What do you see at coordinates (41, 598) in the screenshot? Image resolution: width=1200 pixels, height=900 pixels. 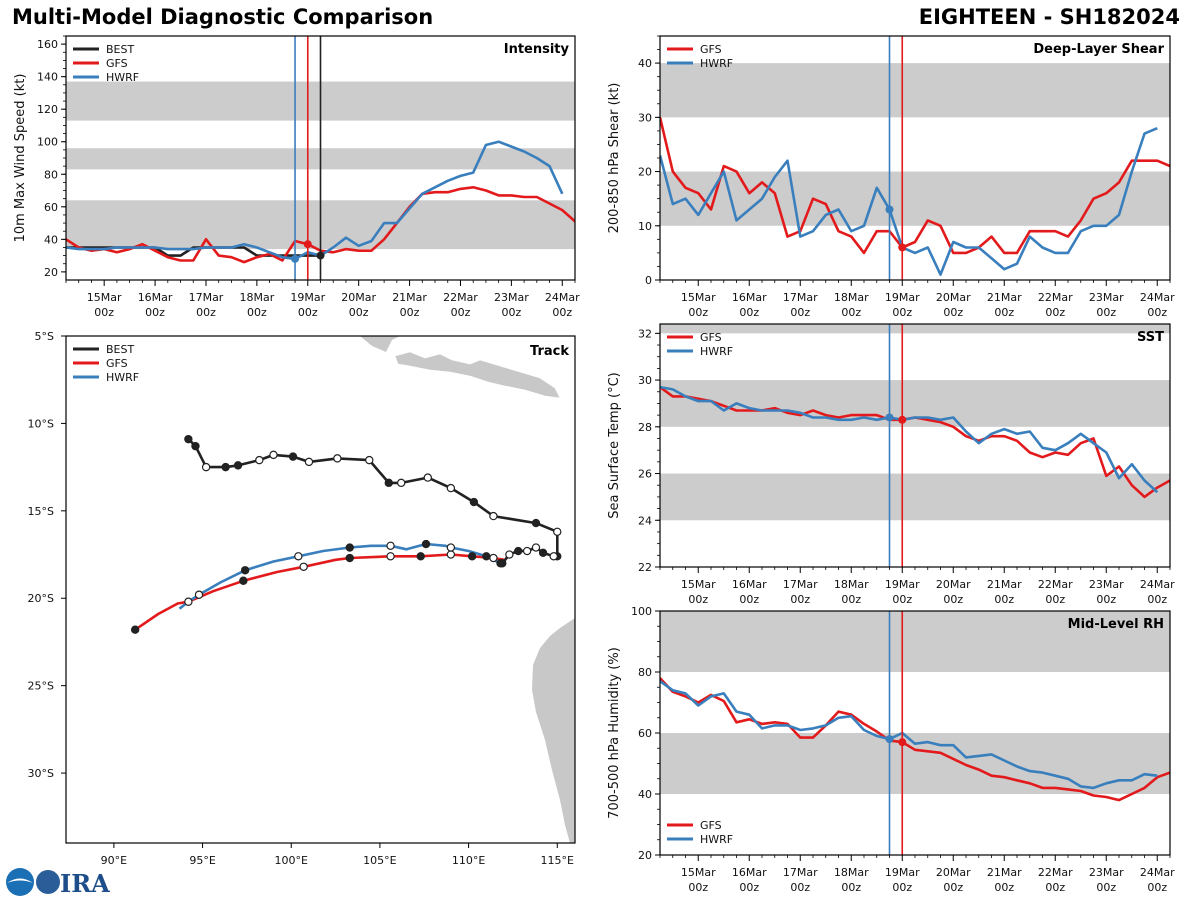 I see `y-tick-label: 20°S` at bounding box center [41, 598].